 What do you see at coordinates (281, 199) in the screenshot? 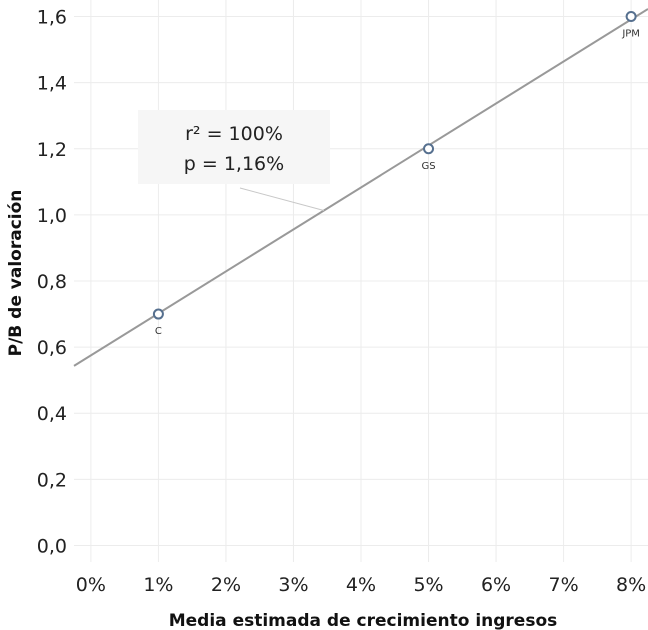
I see `annotation-pointer` at bounding box center [281, 199].